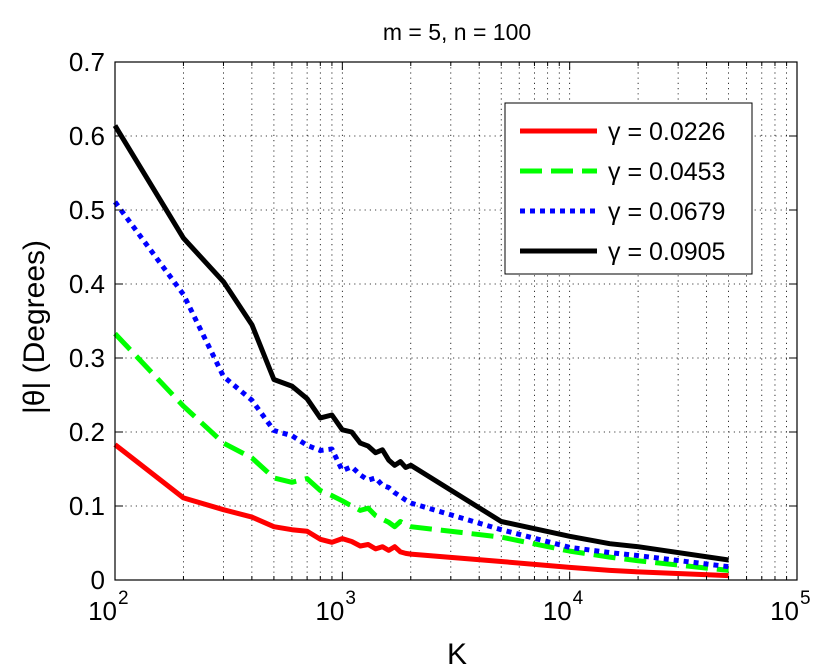  Describe the element at coordinates (34, 327) in the screenshot. I see `y-axis-label: |θ| (Degrees)` at that location.